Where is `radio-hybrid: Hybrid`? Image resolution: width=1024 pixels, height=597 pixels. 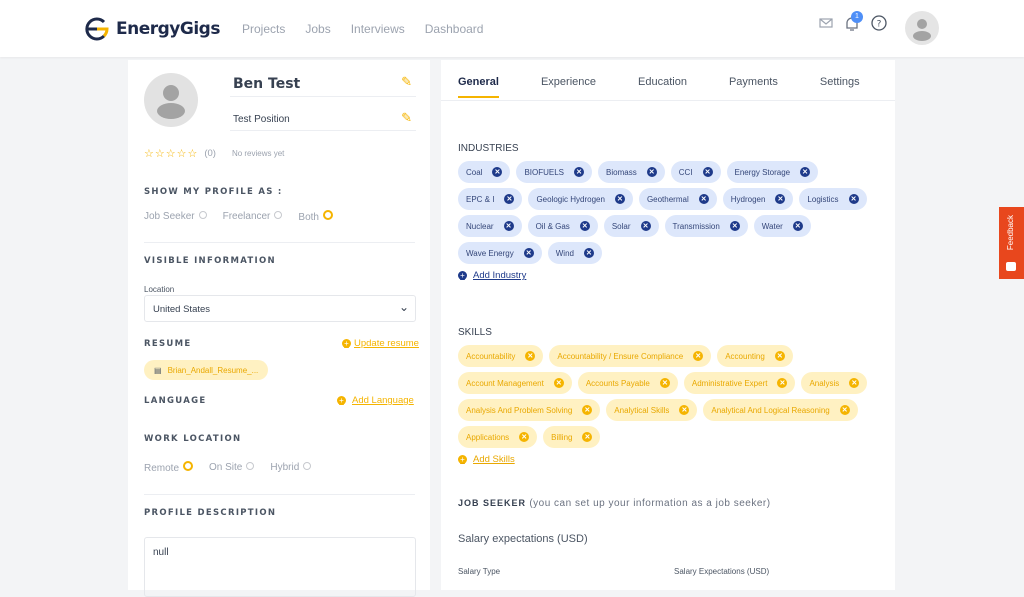 radio-hybrid: Hybrid is located at coordinates (294, 467).